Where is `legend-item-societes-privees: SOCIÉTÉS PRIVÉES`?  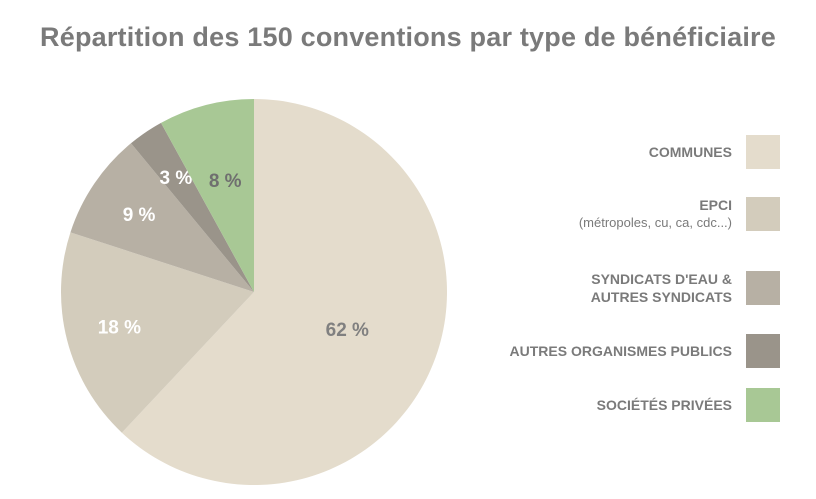
legend-item-societes-privees: SOCIÉTÉS PRIVÉES is located at coordinates (625, 405).